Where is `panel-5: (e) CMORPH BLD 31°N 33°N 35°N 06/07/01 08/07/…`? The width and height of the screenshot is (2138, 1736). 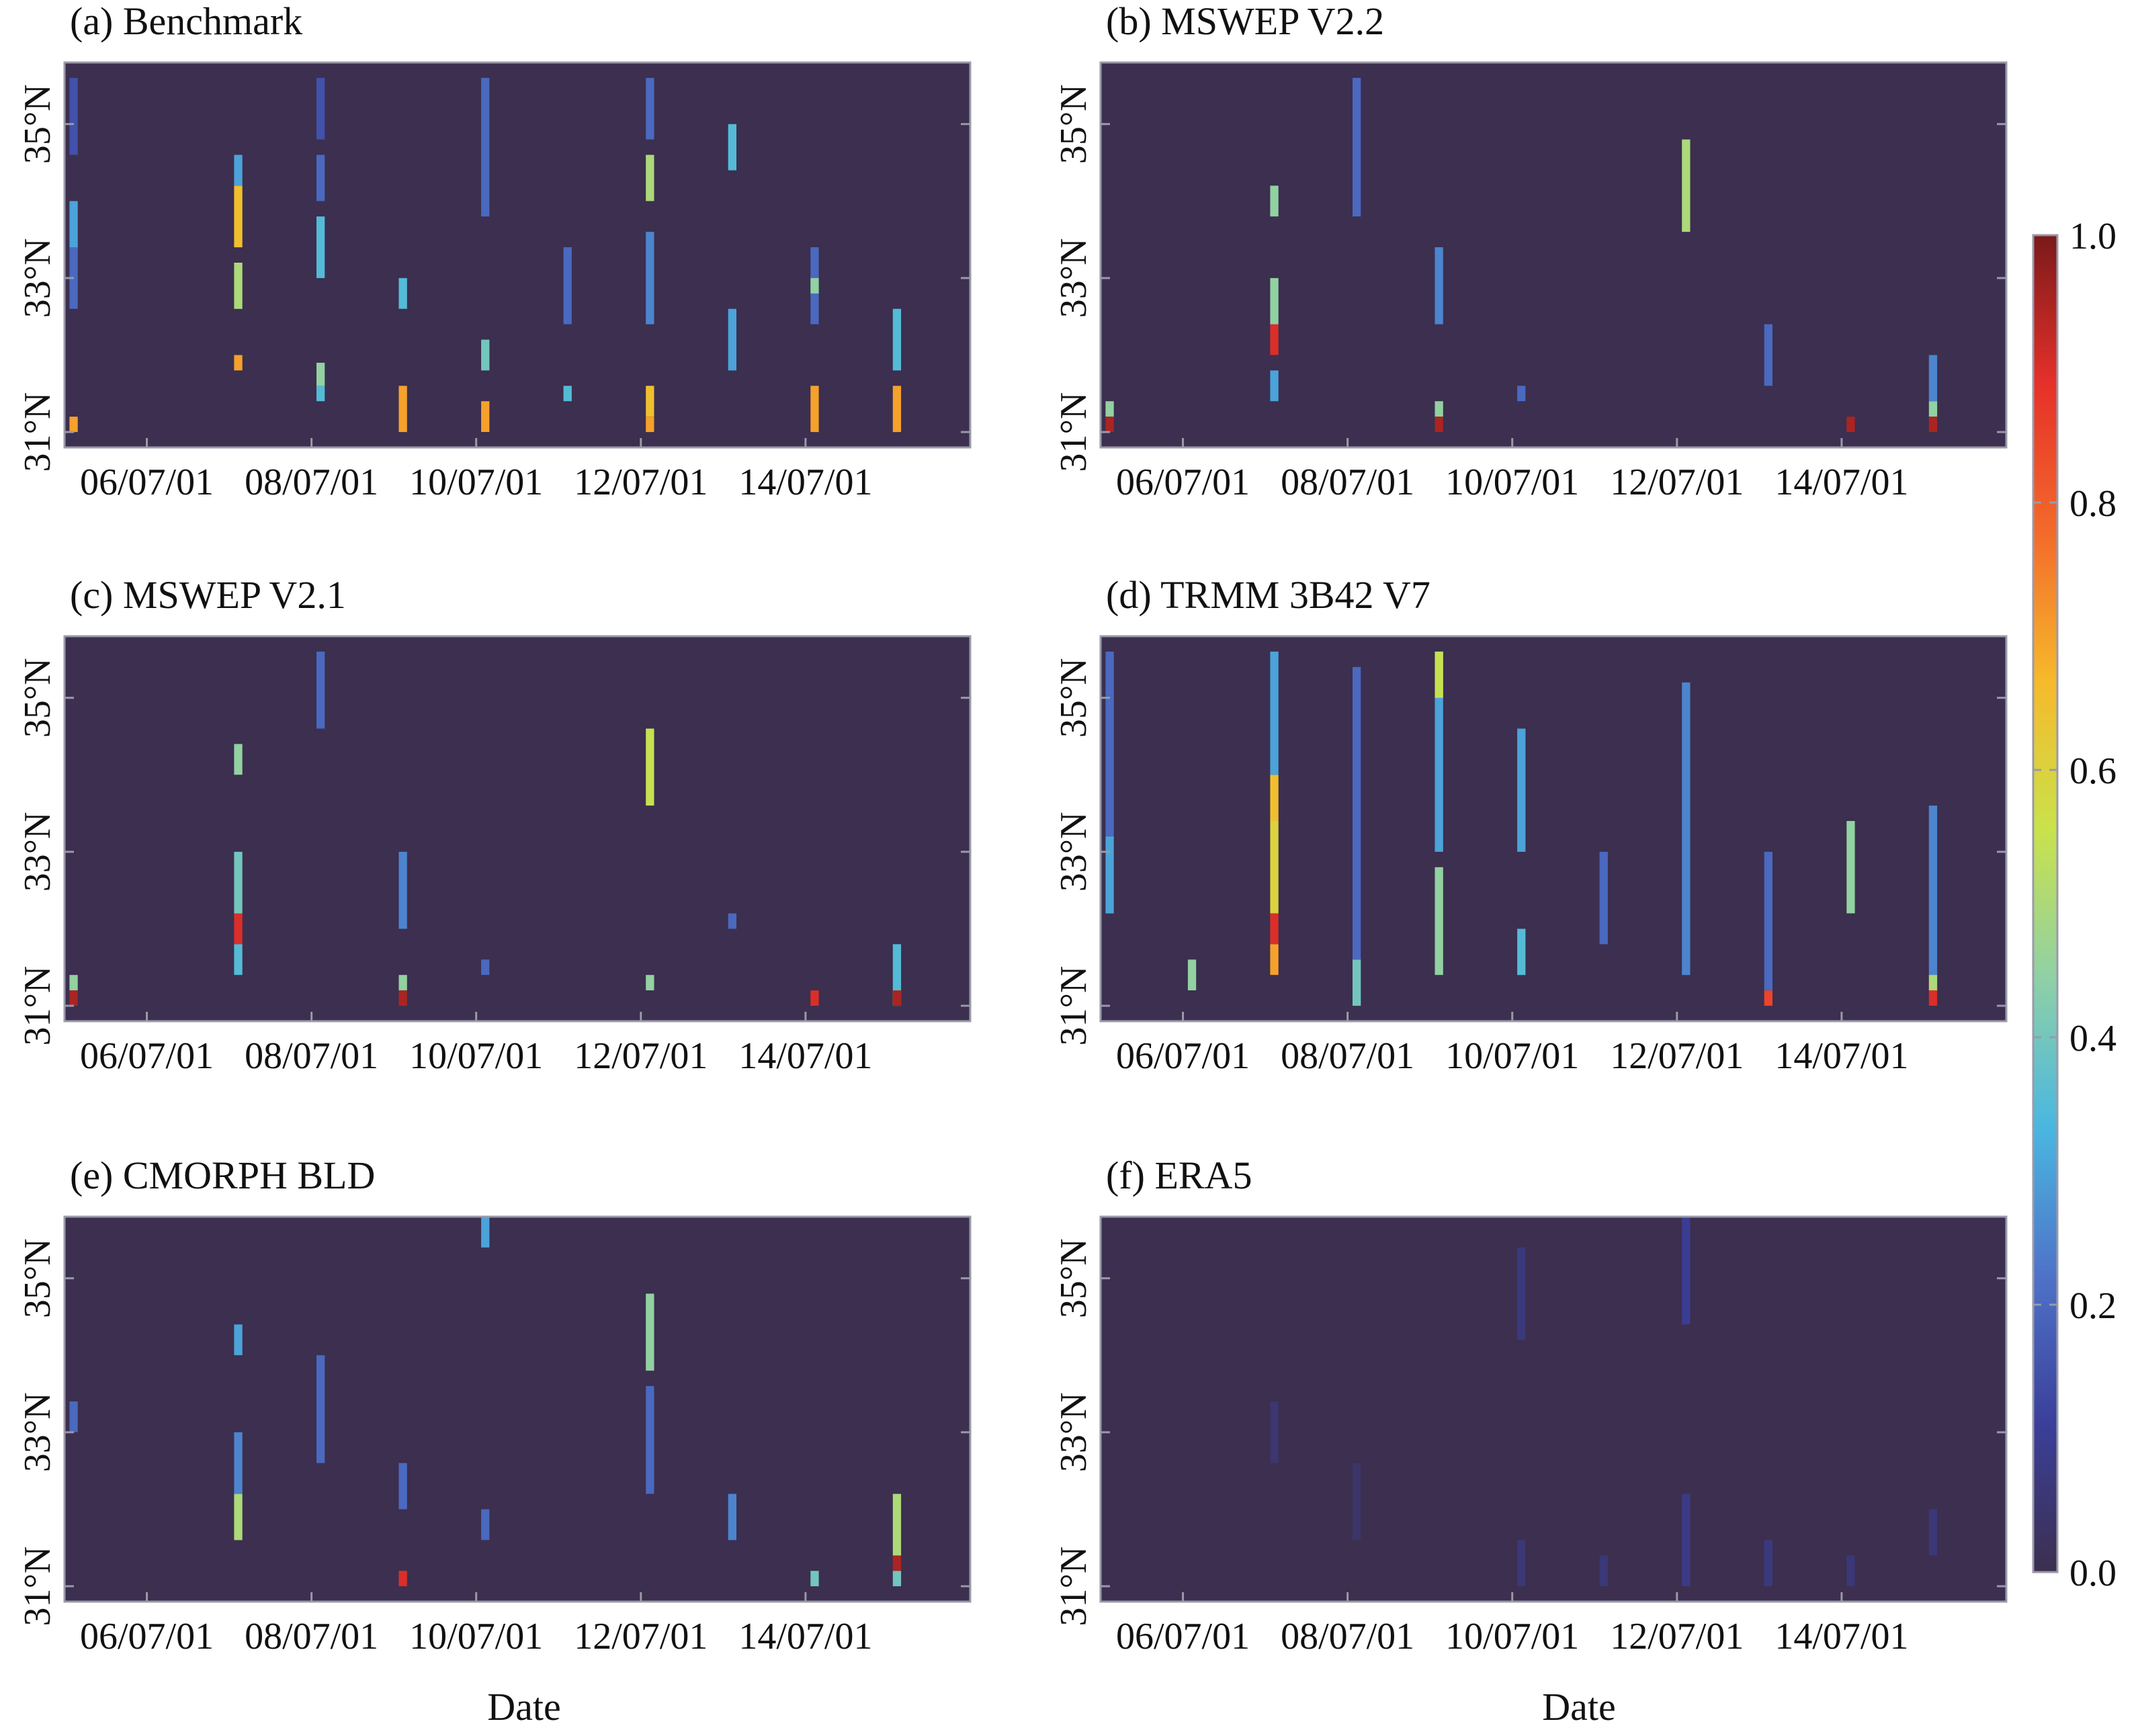 panel-5: (e) CMORPH BLD 31°N 33°N 35°N 06/07/01 08/07/… is located at coordinates (494, 1405).